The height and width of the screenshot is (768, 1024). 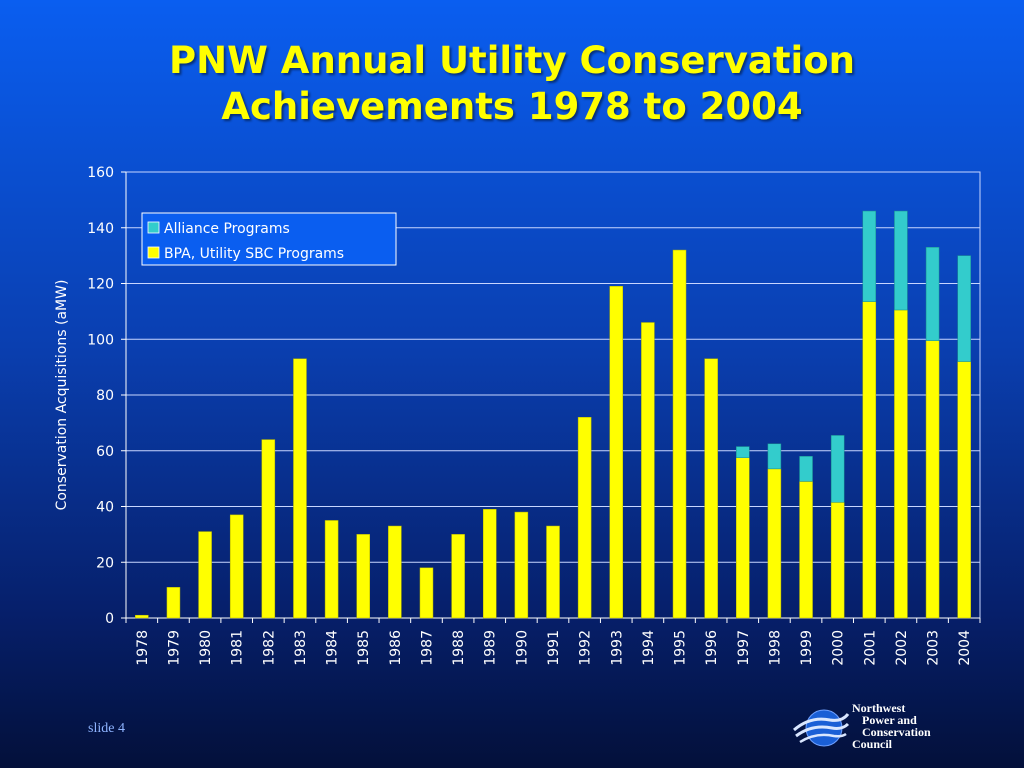 What do you see at coordinates (806, 469) in the screenshot?
I see `bar-alliance-1999` at bounding box center [806, 469].